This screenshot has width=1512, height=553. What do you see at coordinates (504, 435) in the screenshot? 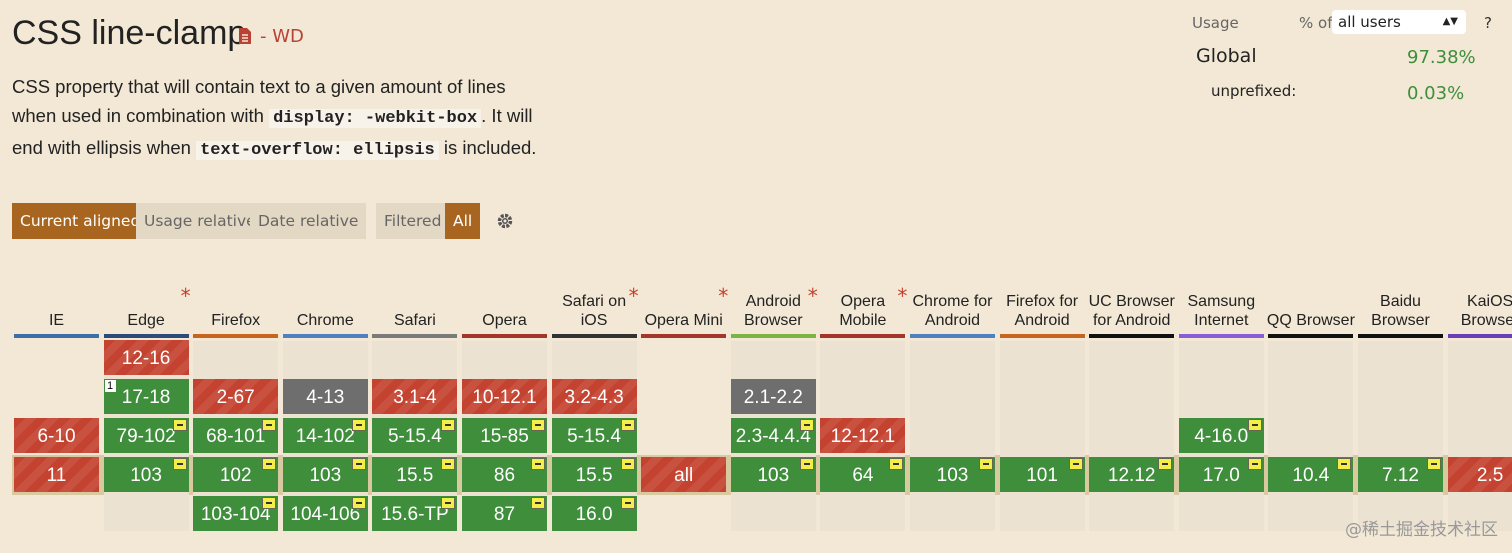
I see `support-cell: 15-85` at bounding box center [504, 435].